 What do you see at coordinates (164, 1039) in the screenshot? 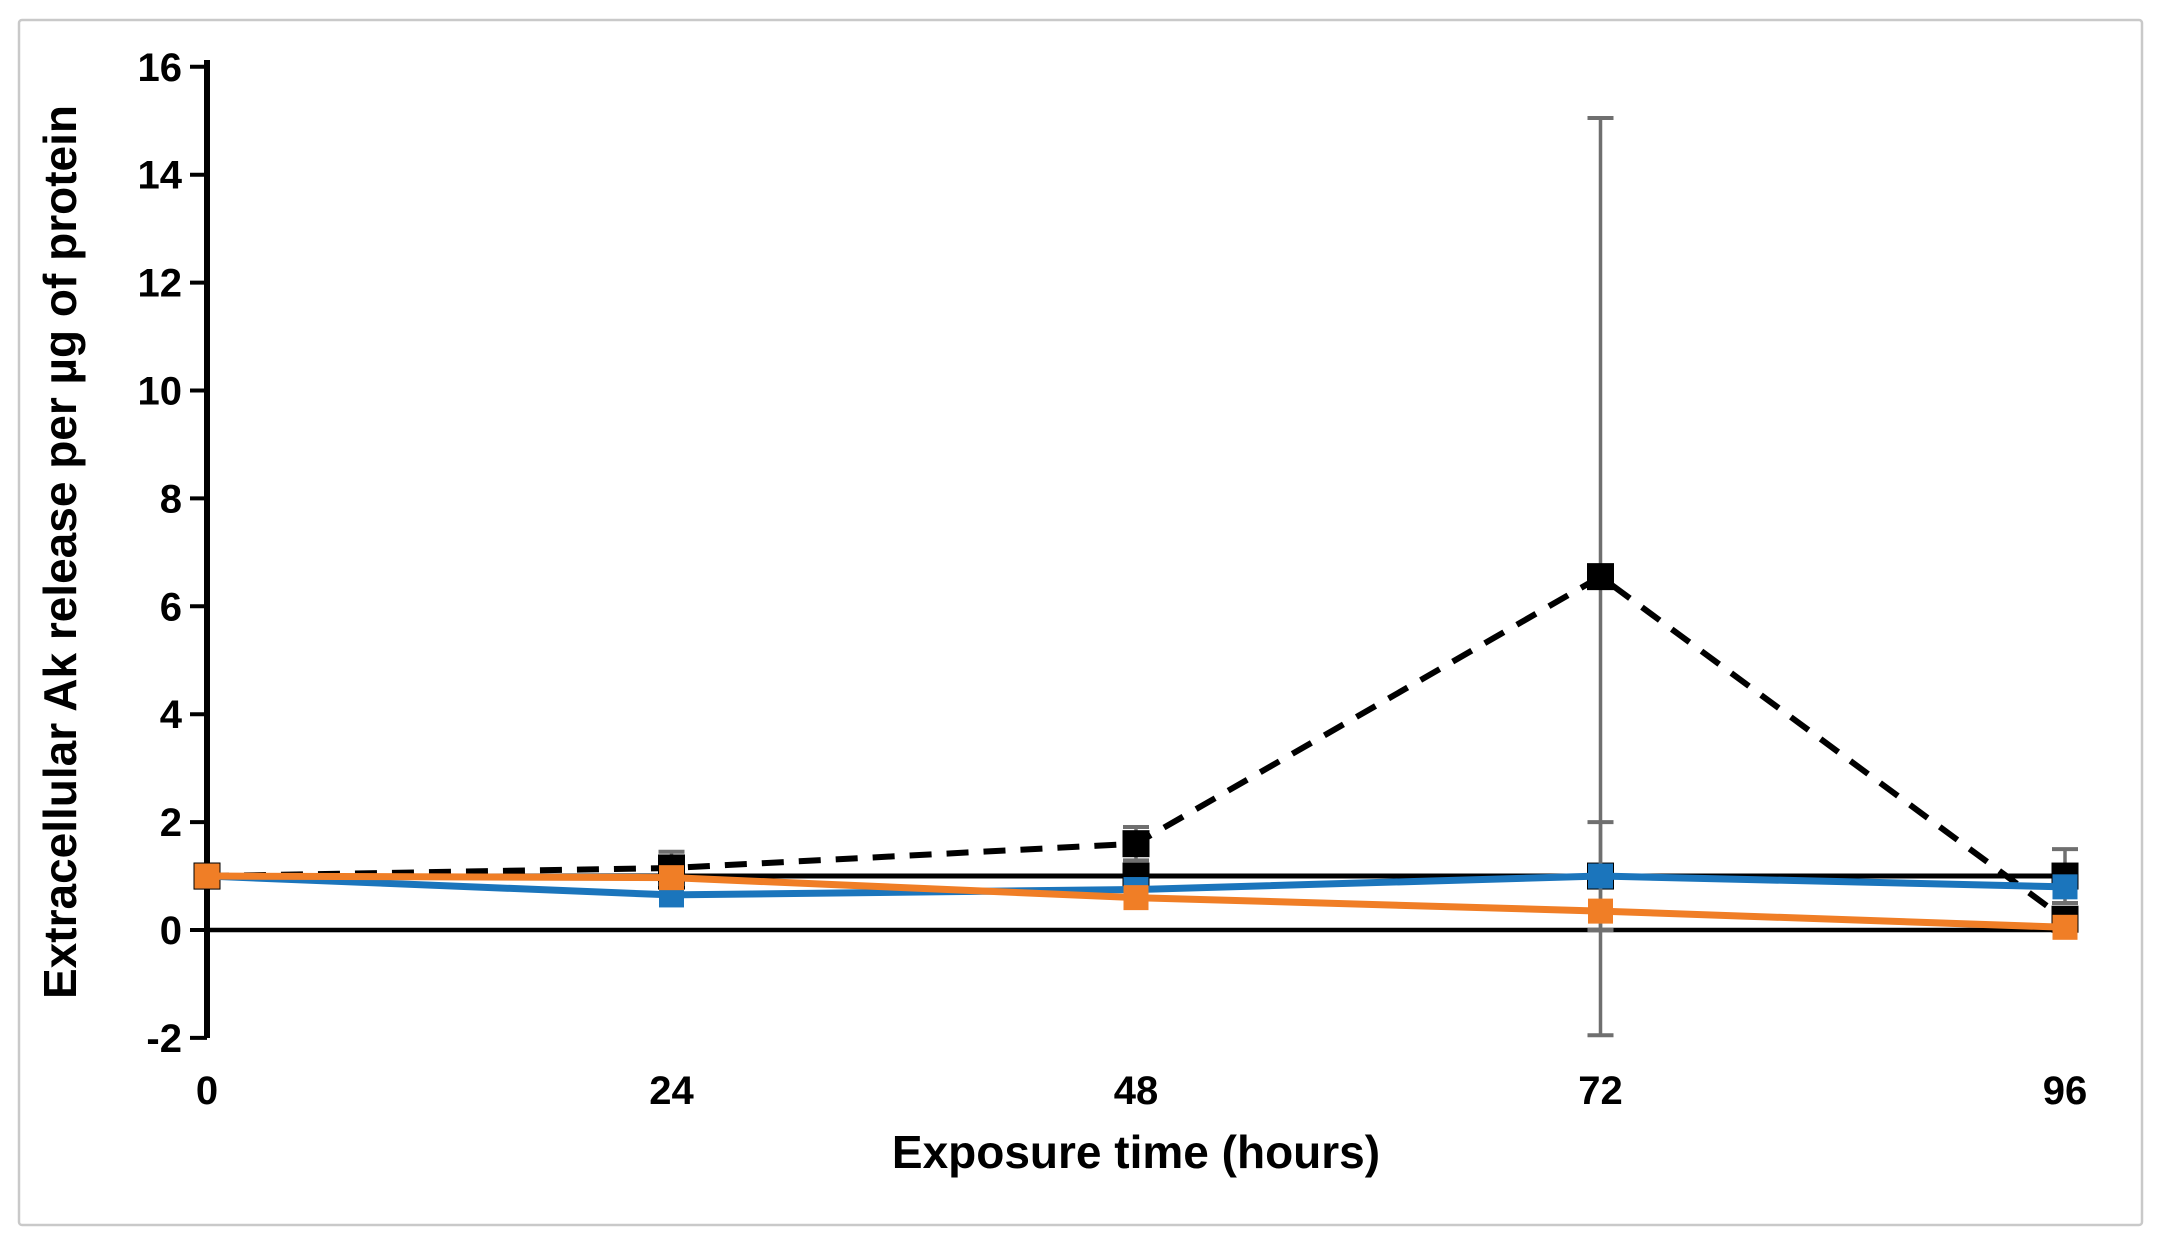
I see `y-tick-label: -2` at bounding box center [164, 1039].